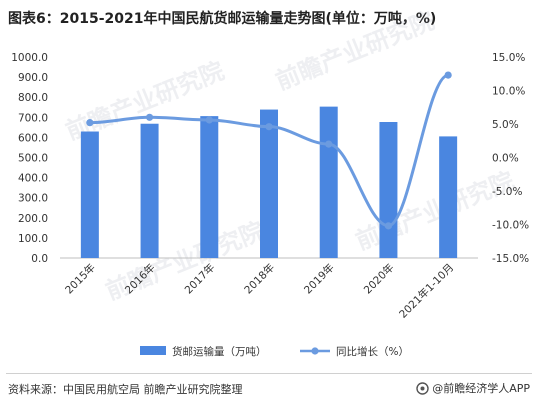  I want to click on y-left-tick-label: 300.0, so click(33, 199).